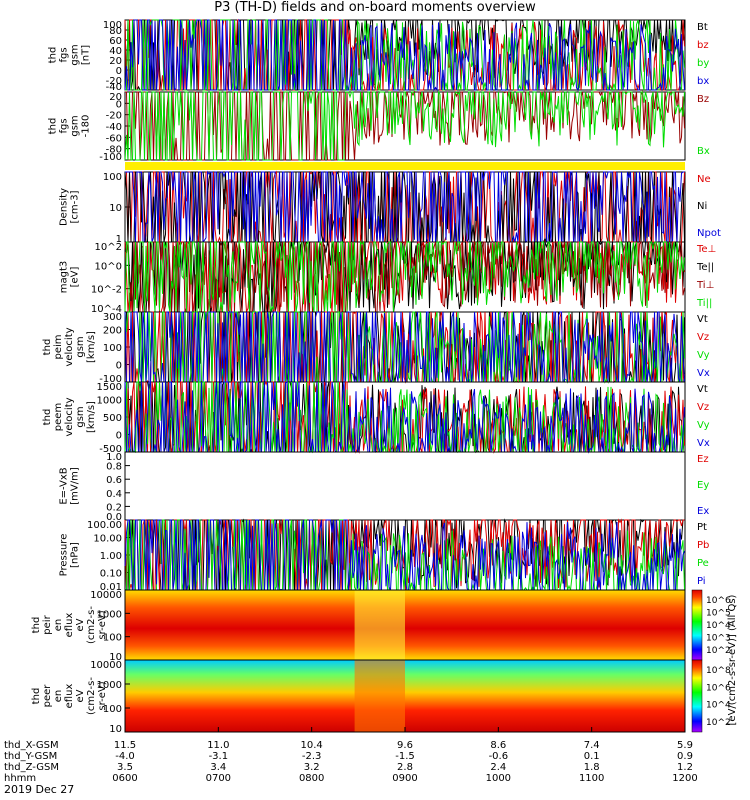 The width and height of the screenshot is (750, 800). What do you see at coordinates (703, 81) in the screenshot?
I see `legend-bx: bx` at bounding box center [703, 81].